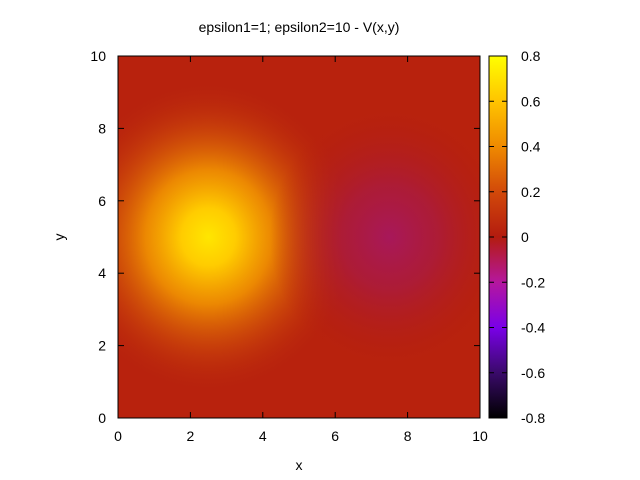  Describe the element at coordinates (531, 147) in the screenshot. I see `colorbar-tick-label: 0.4` at that location.